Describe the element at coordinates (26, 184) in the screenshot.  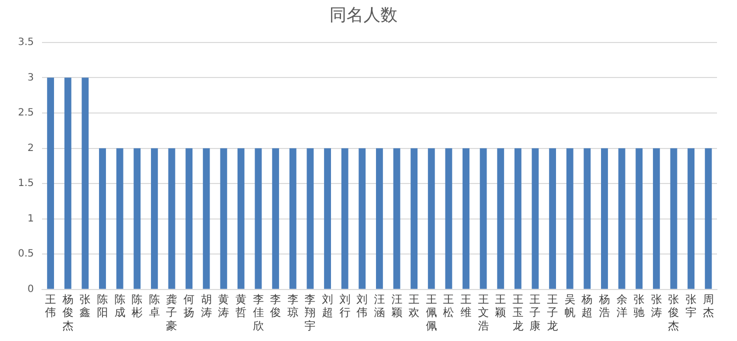
I see `y-tick-label: 1.5` at that location.